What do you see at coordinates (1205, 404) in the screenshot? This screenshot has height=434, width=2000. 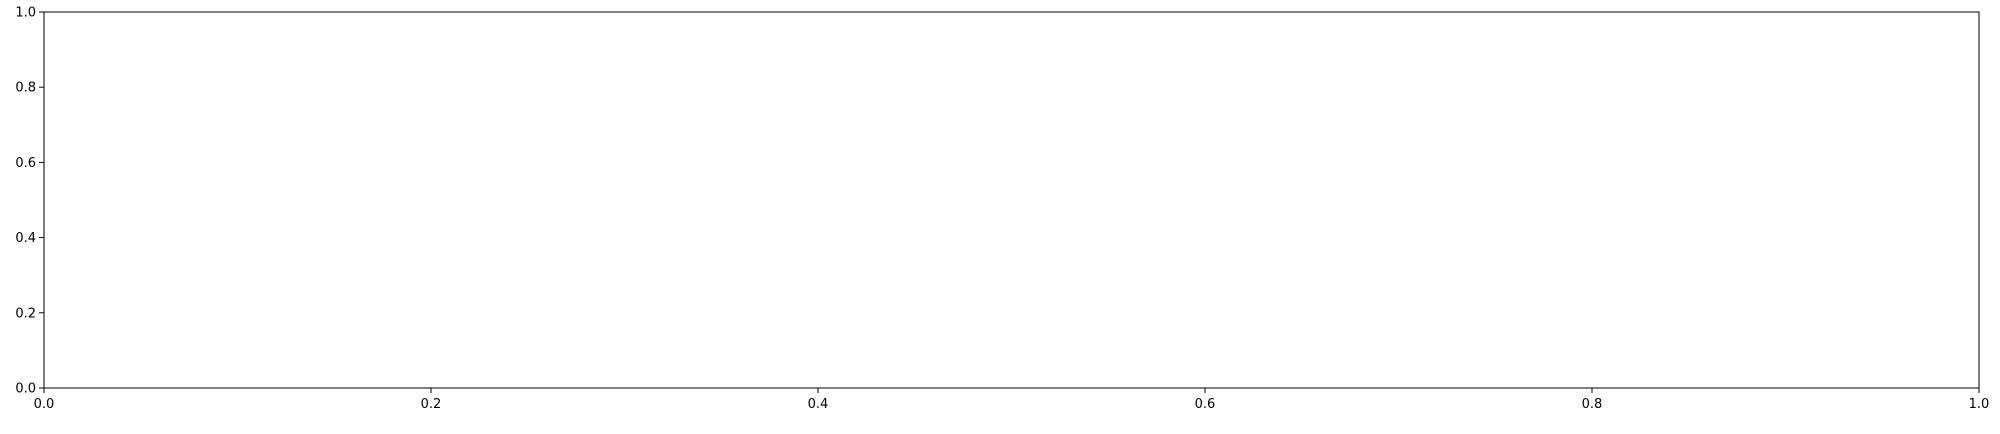 I see `x-tick-label: 0.6` at bounding box center [1205, 404].